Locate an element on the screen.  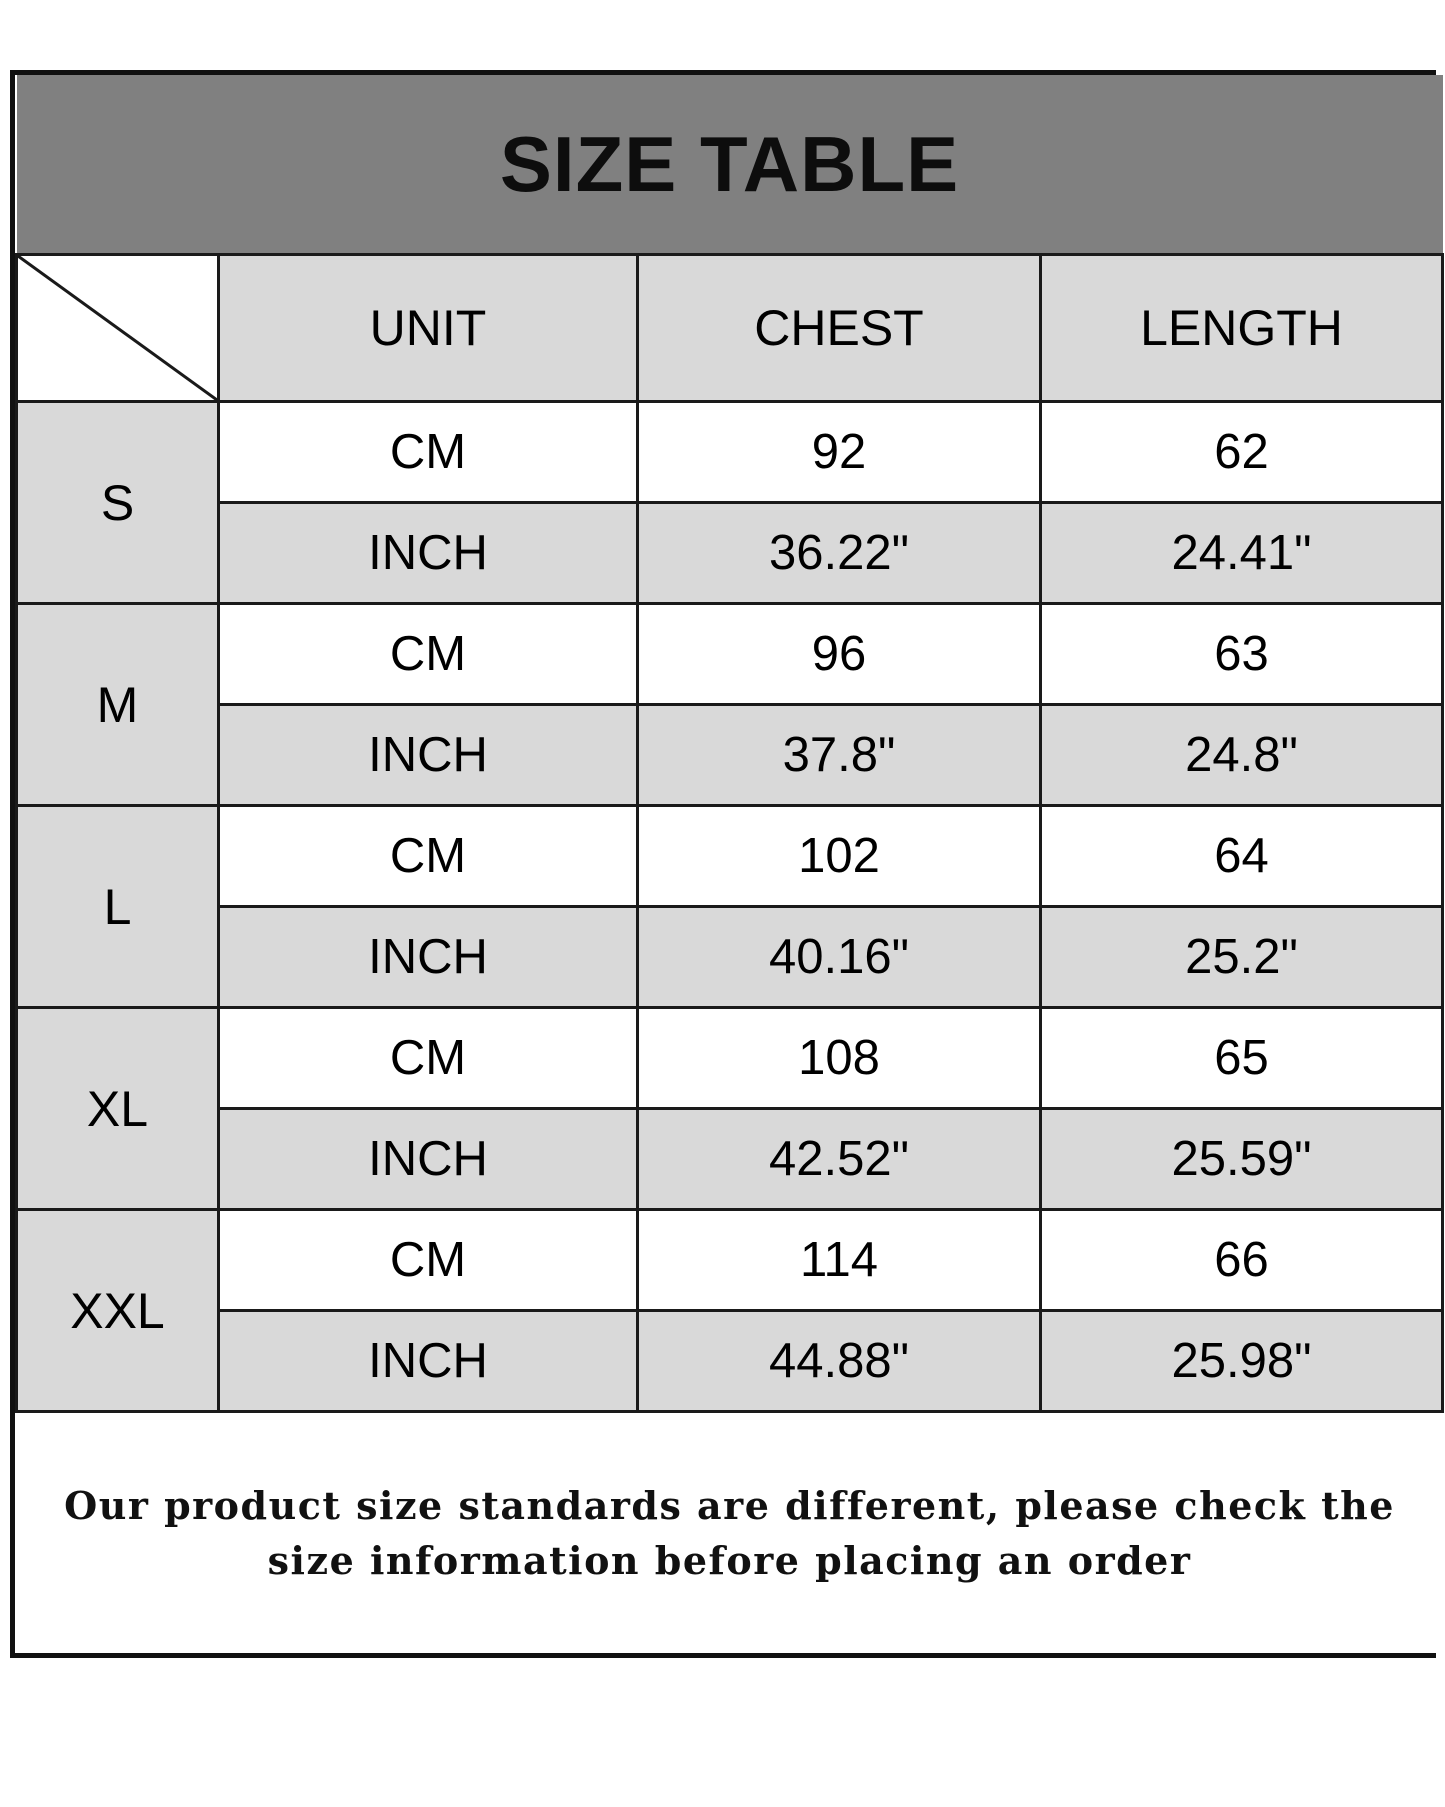
column-header-unit: UNIT is located at coordinates (428, 328).